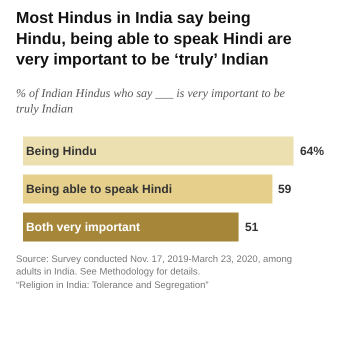  Describe the element at coordinates (312, 151) in the screenshot. I see `data-label: 64%` at that location.